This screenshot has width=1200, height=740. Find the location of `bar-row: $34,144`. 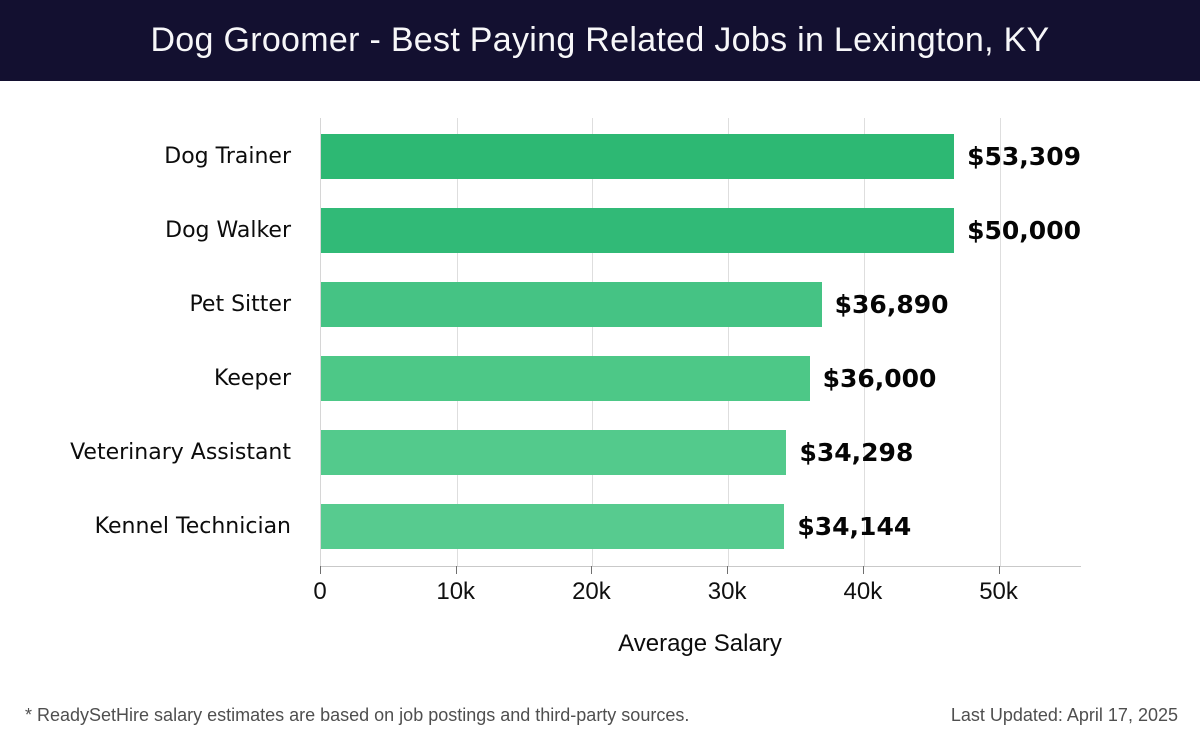

bar-row: $34,144 is located at coordinates (701, 526).